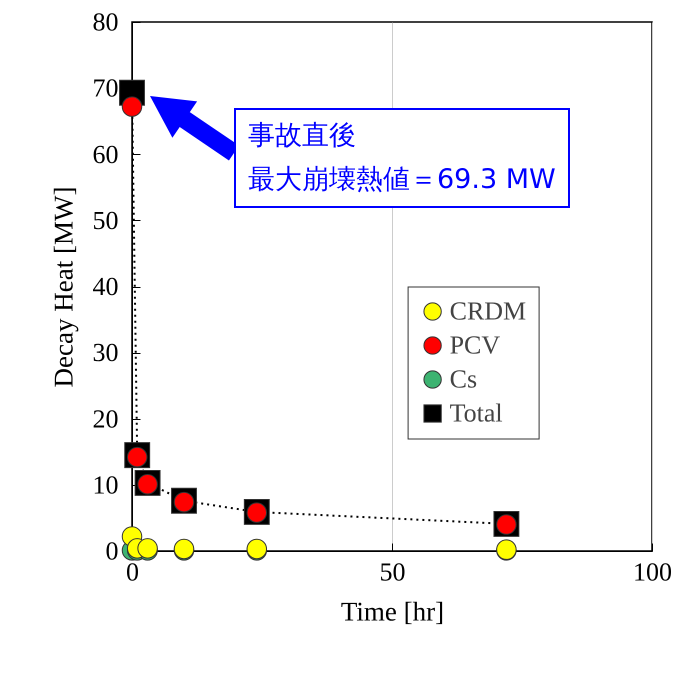 The image size is (689, 679). What do you see at coordinates (402, 158) in the screenshot?
I see `callout-frame: 事故直後 最大崩壊熱値＝69.3 MW` at bounding box center [402, 158].